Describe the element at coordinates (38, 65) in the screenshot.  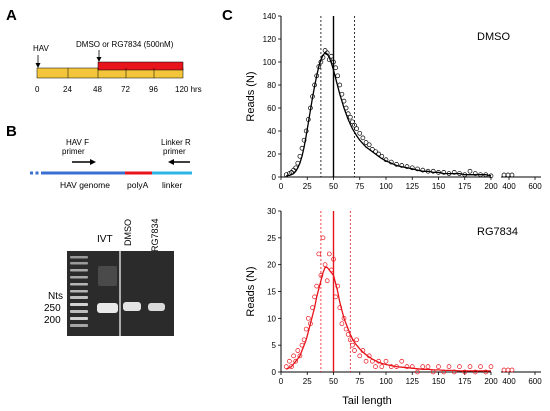
I see `hav-arrowhead` at that location.